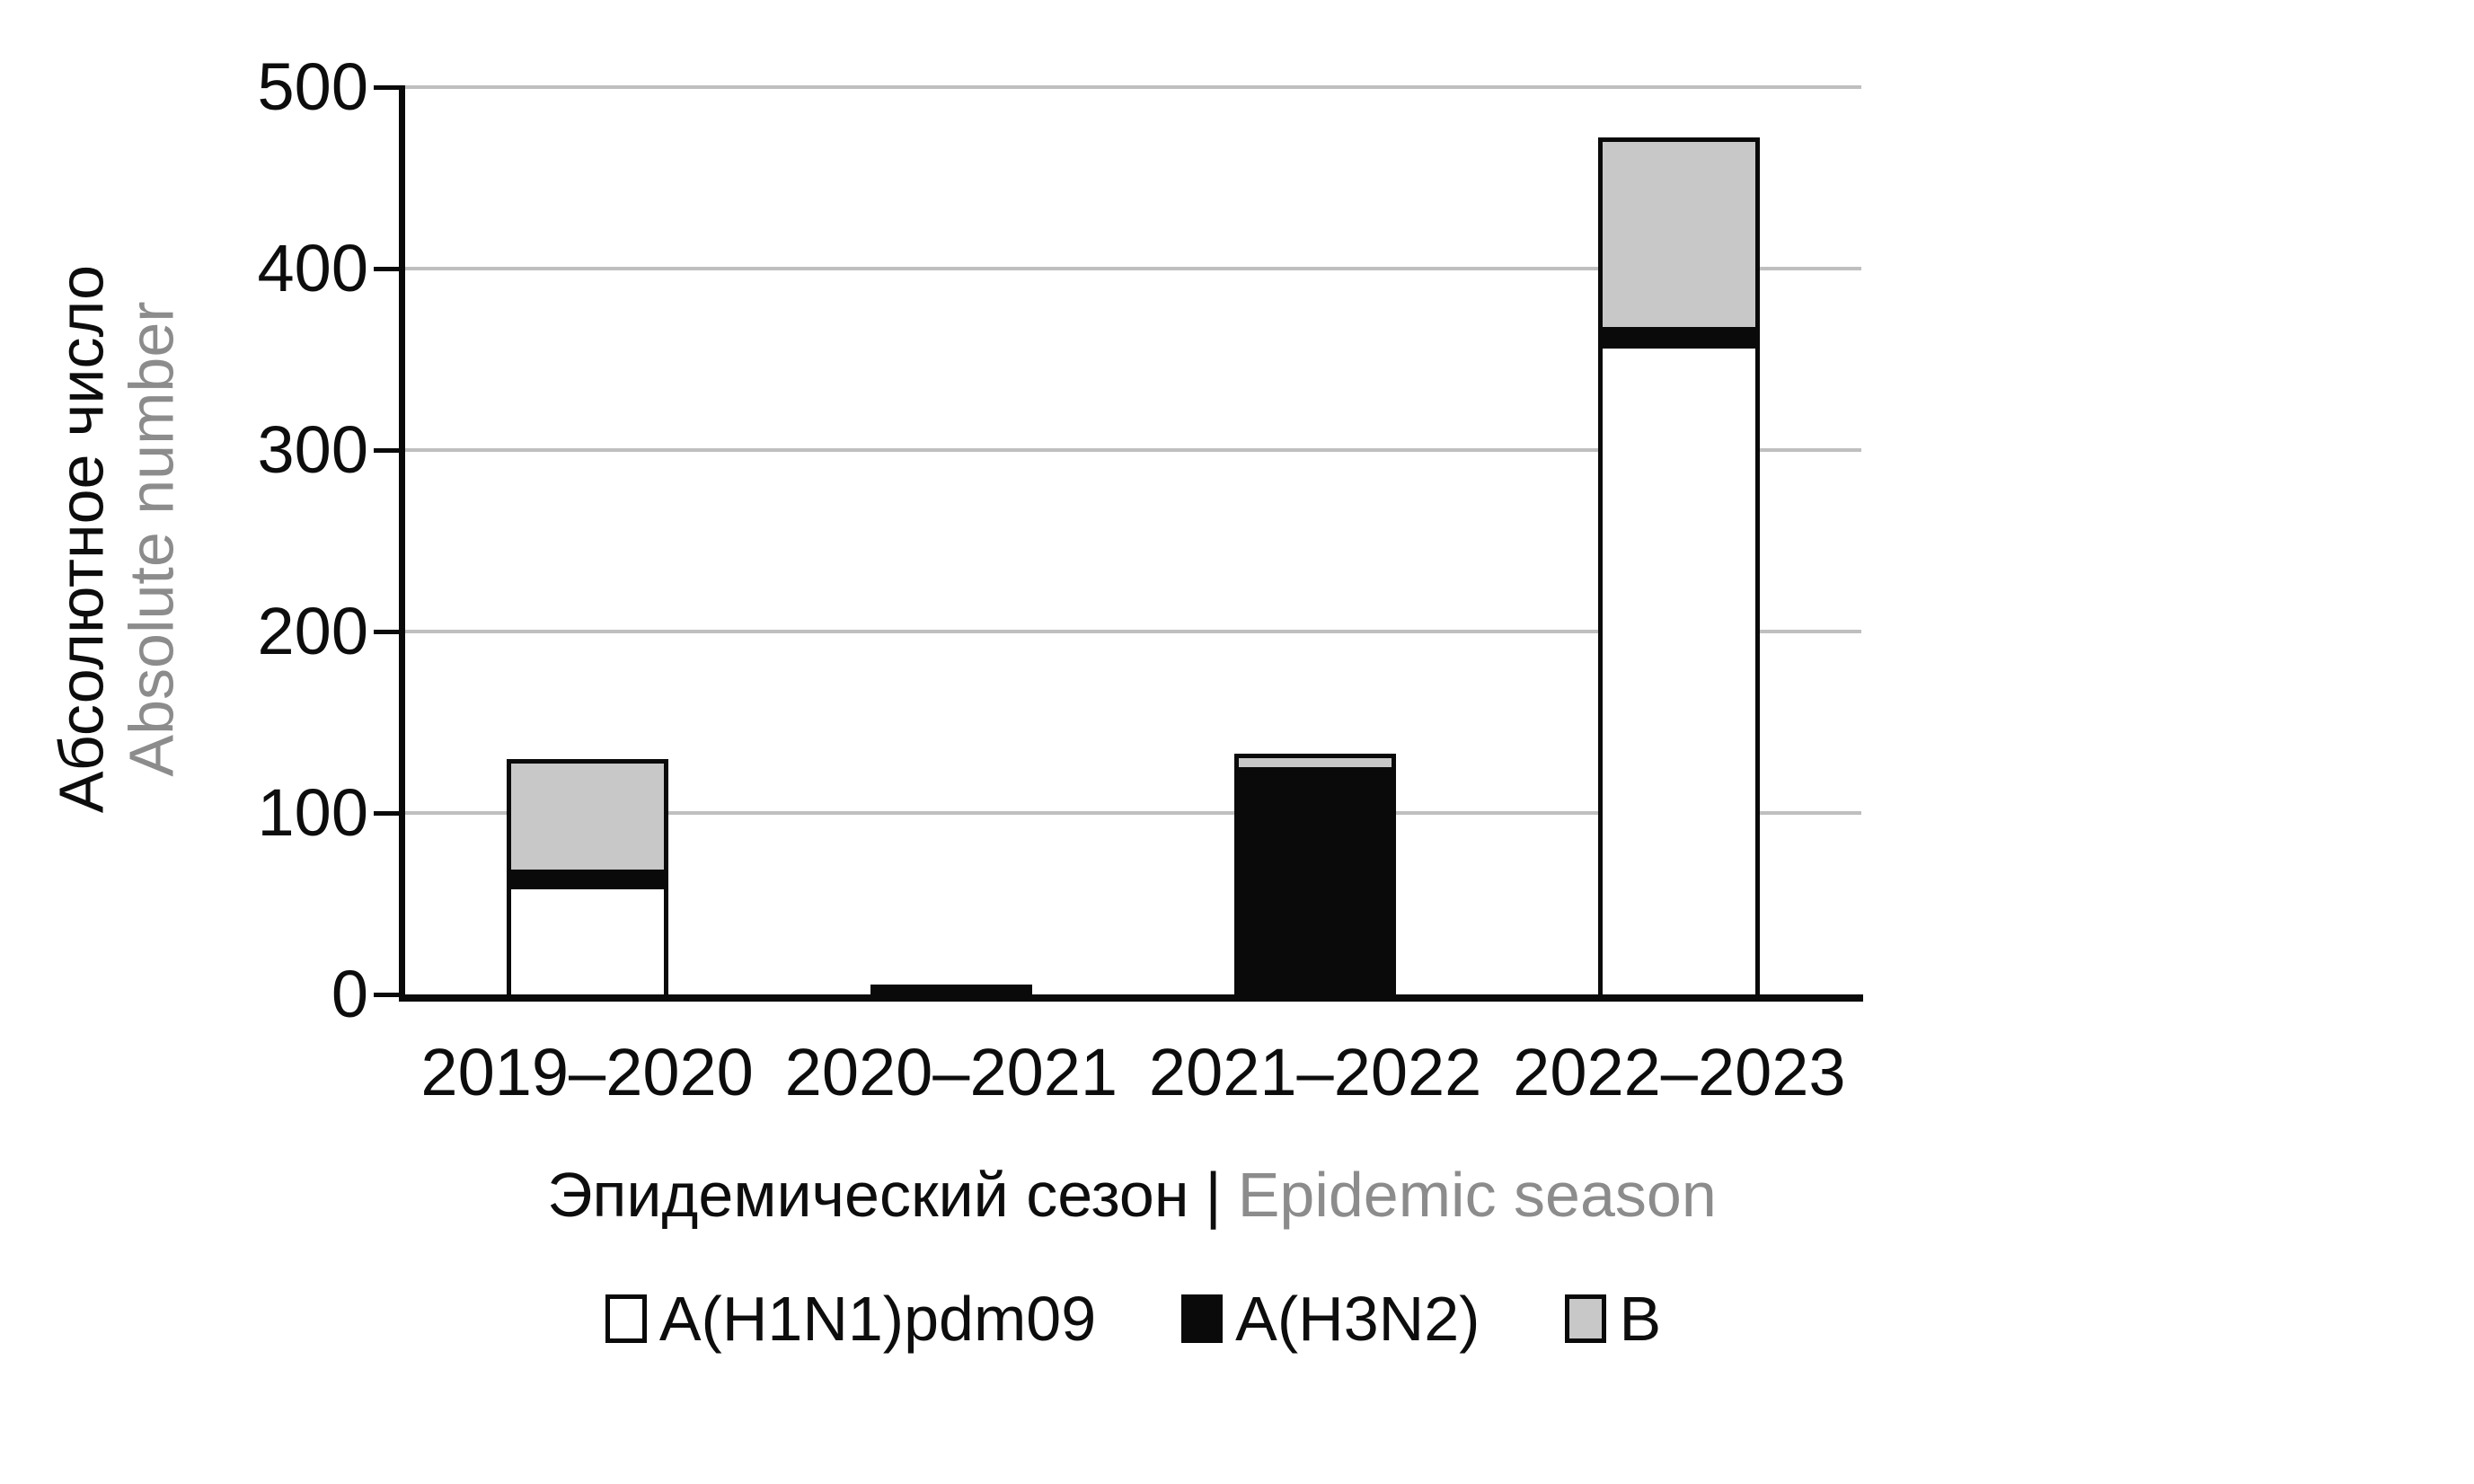  What do you see at coordinates (312, 449) in the screenshot?
I see `y-tick-label-300: 300` at bounding box center [312, 449].